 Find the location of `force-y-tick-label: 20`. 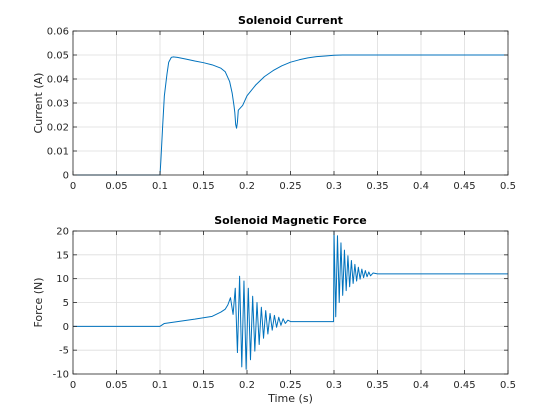

force-y-tick-label: 20 is located at coordinates (62, 232).